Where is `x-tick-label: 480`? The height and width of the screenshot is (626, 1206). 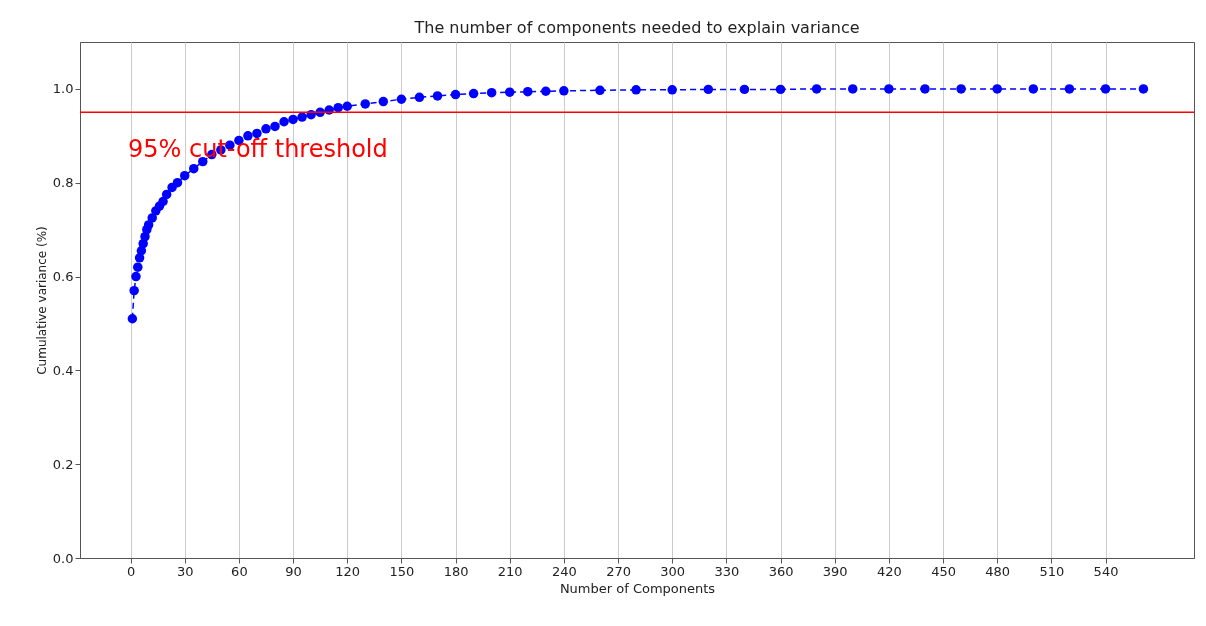 x-tick-label: 480 is located at coordinates (998, 571).